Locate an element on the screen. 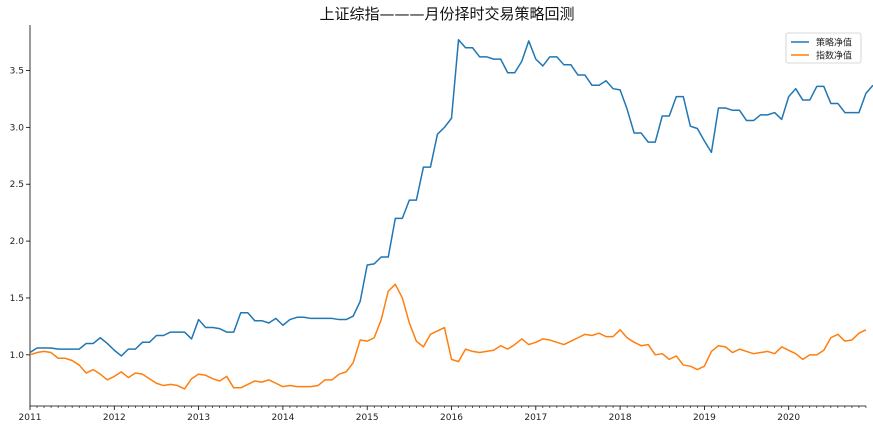 This screenshot has width=873, height=428. legend-label-2: 指数净值 is located at coordinates (834, 56).